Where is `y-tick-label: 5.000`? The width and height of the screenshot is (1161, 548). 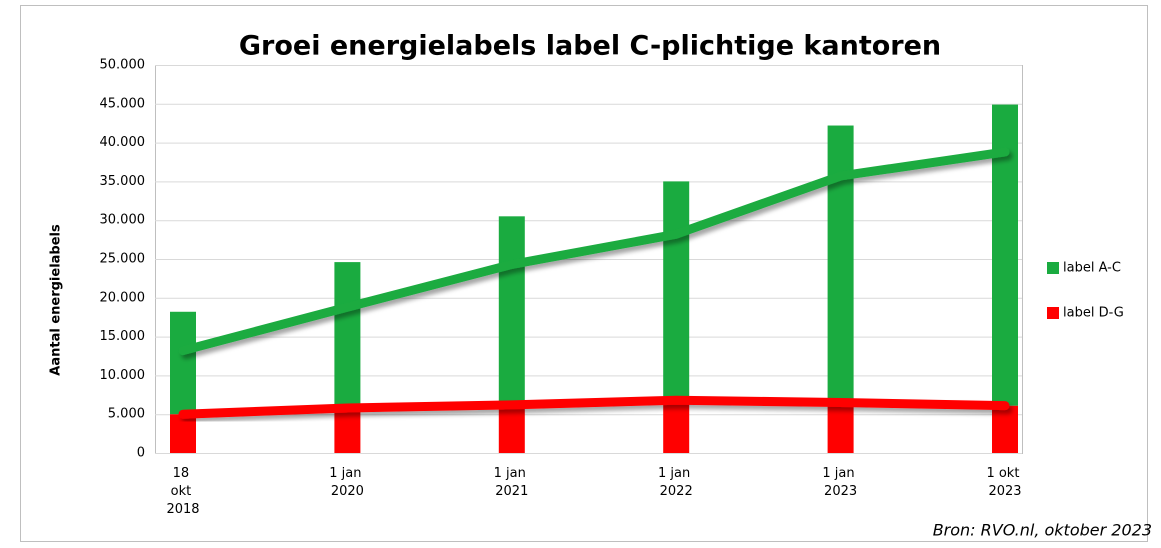
y-tick-label: 5.000 is located at coordinates (126, 414).